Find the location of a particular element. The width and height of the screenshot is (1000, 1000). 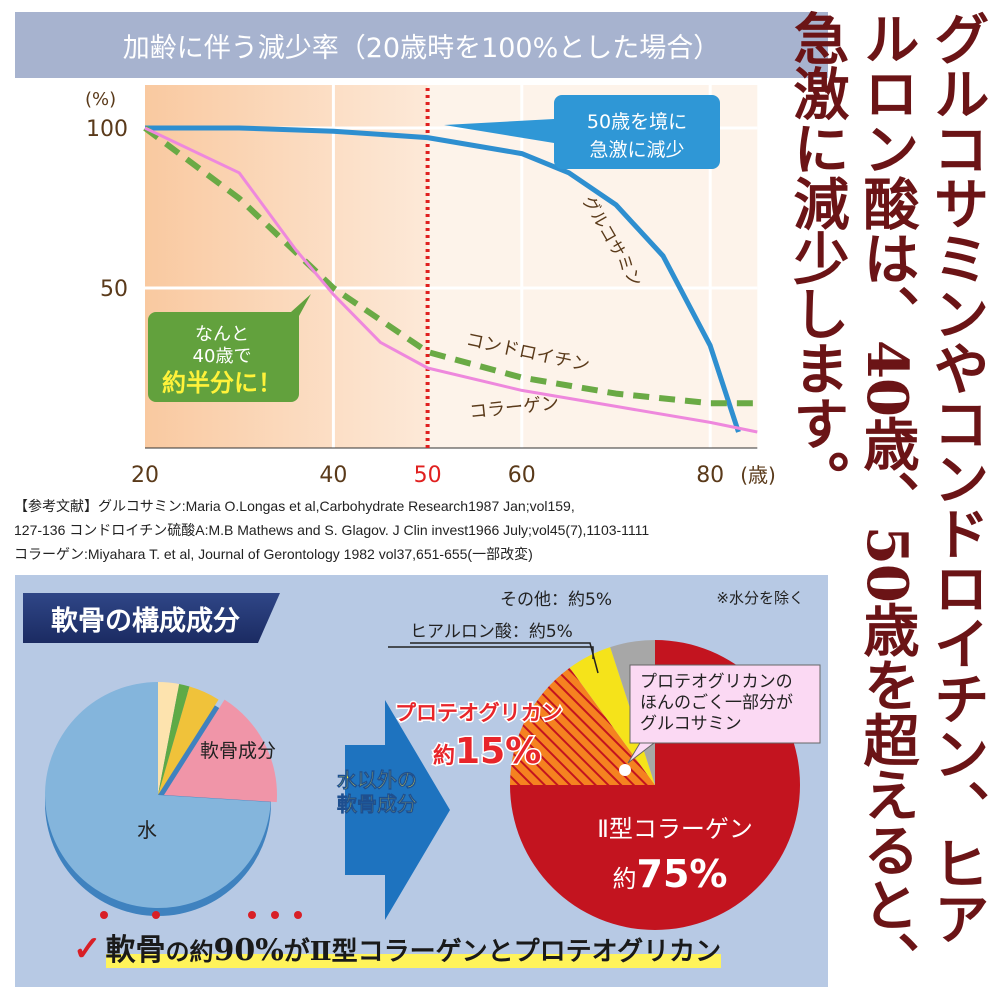

summary-line: ✓ 軟骨の約90%がⅡ型コラーゲンとプロテオグリカン is located at coordinates (397, 947).